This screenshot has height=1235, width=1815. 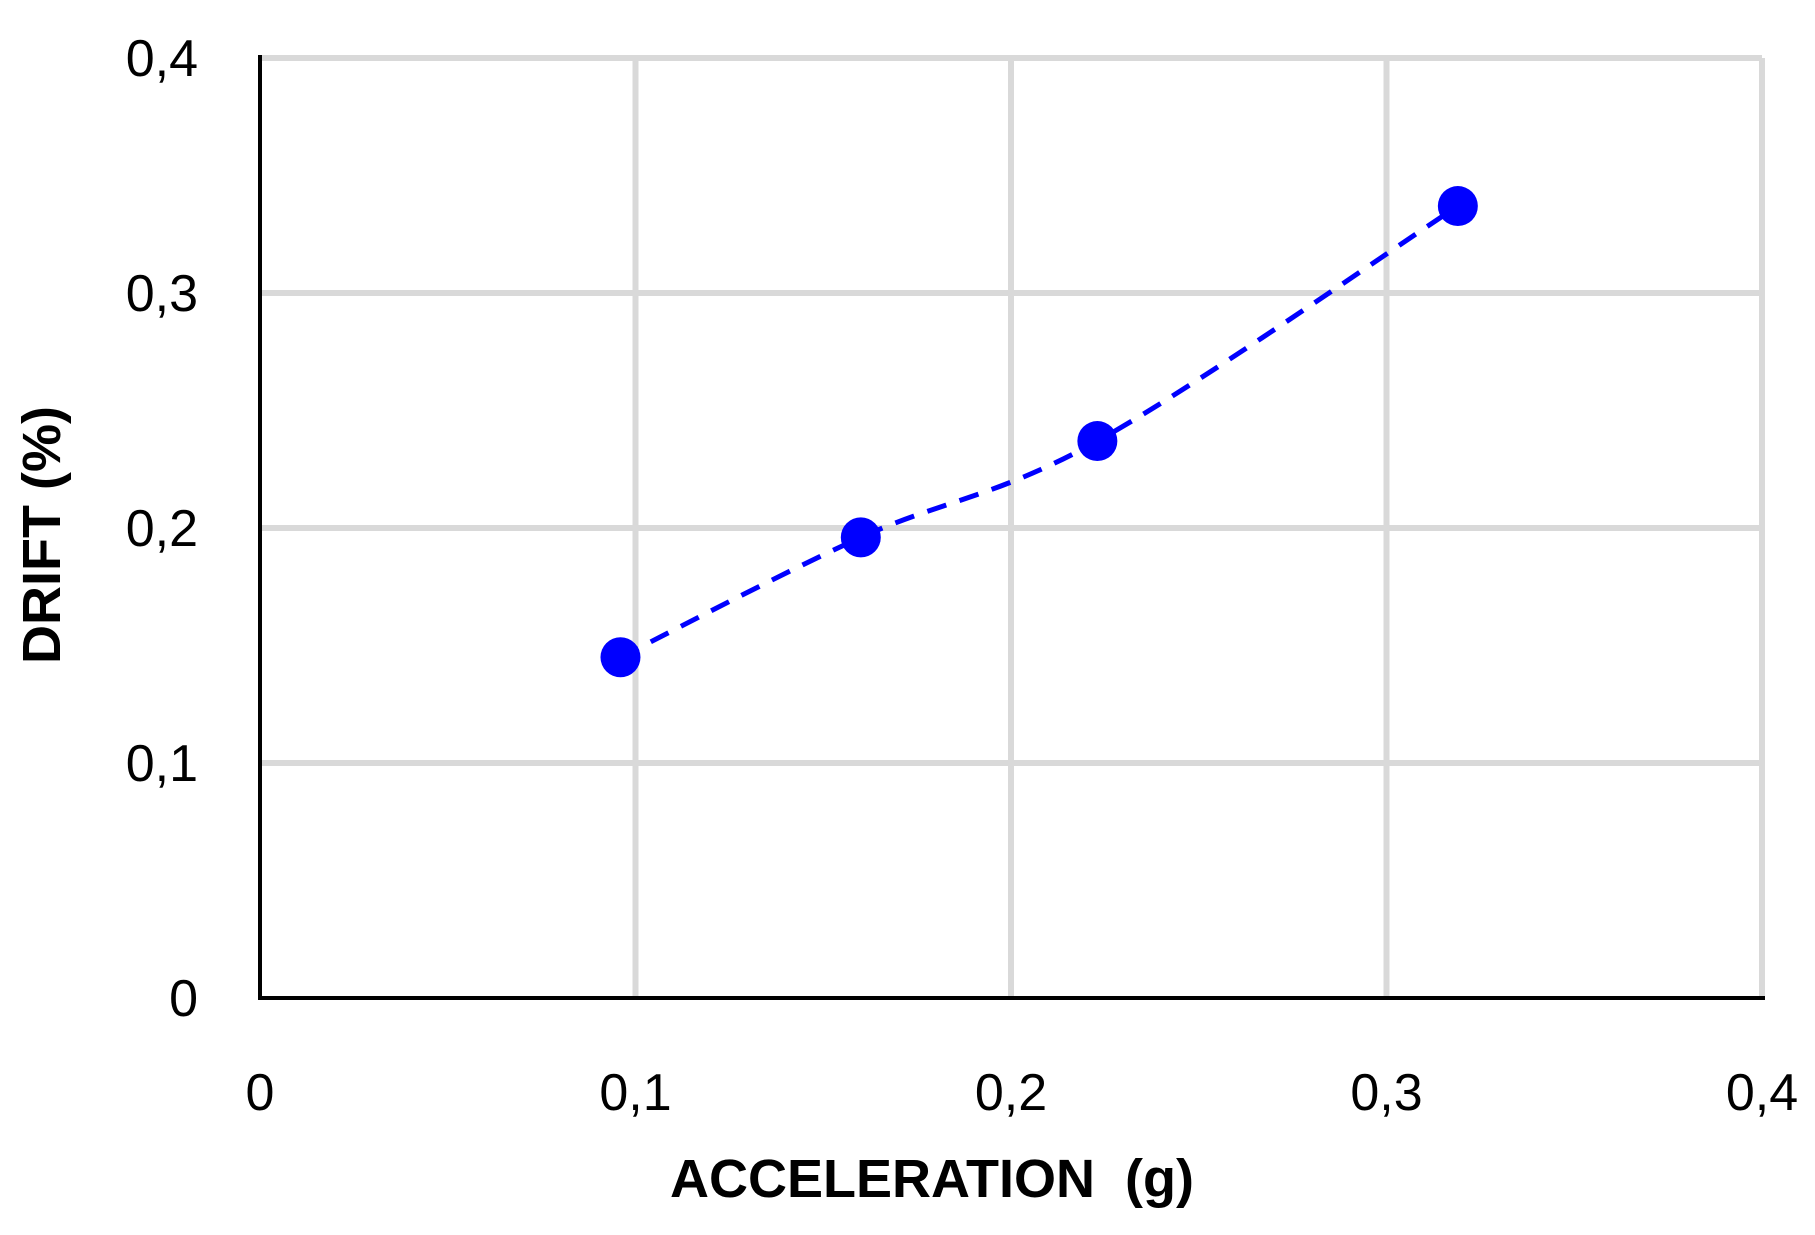 I want to click on x-tick-label: 0,2, so click(x=1011, y=1093).